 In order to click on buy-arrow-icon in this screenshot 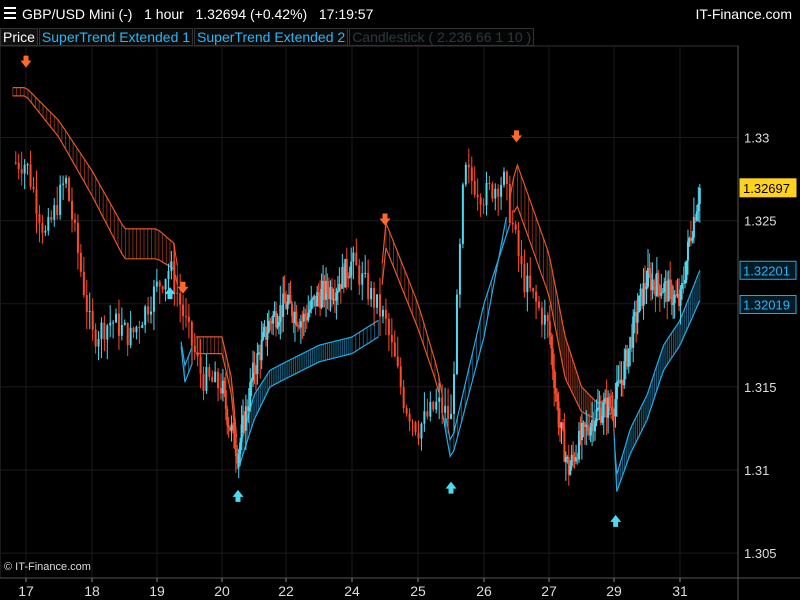, I will do `click(451, 487)`.